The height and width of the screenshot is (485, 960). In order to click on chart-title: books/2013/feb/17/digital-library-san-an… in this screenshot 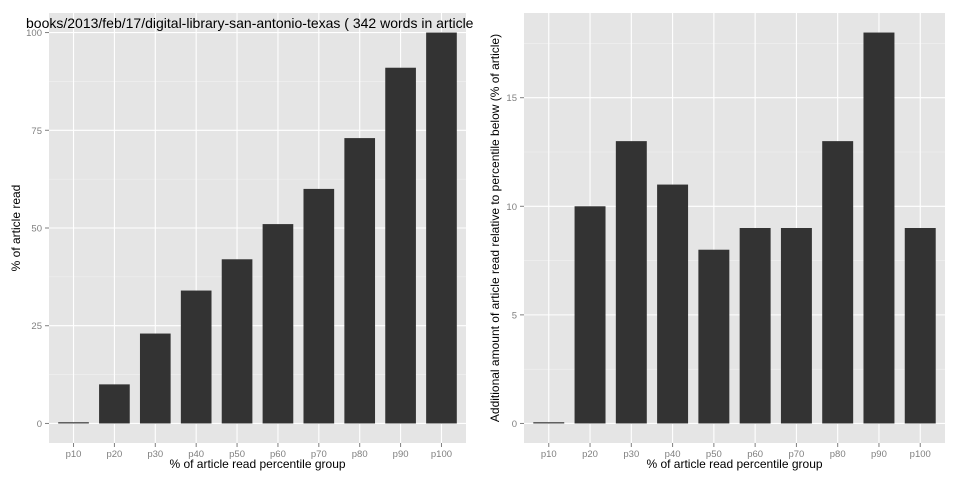, I will do `click(250, 23)`.